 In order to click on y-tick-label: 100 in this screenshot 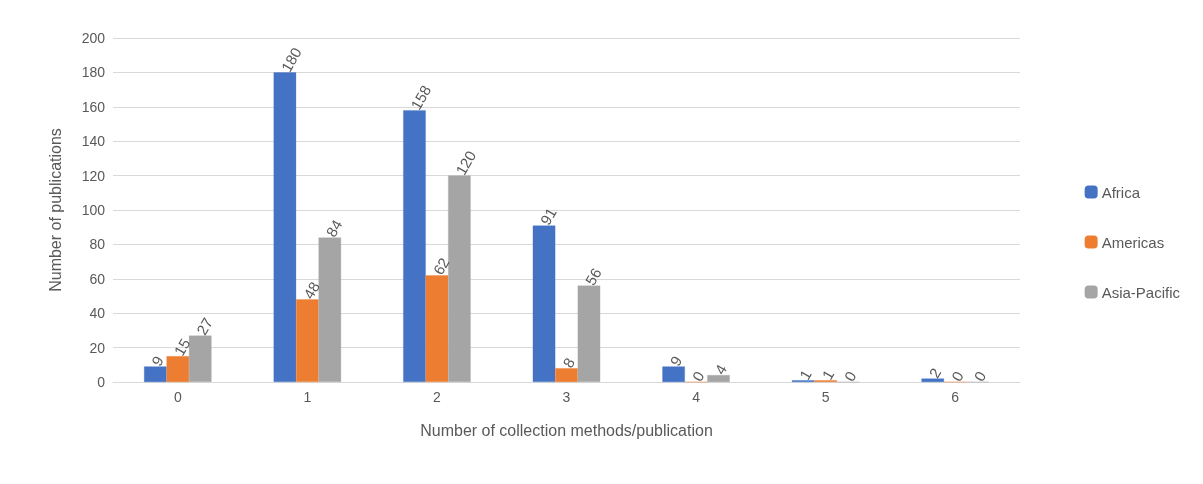, I will do `click(93, 210)`.